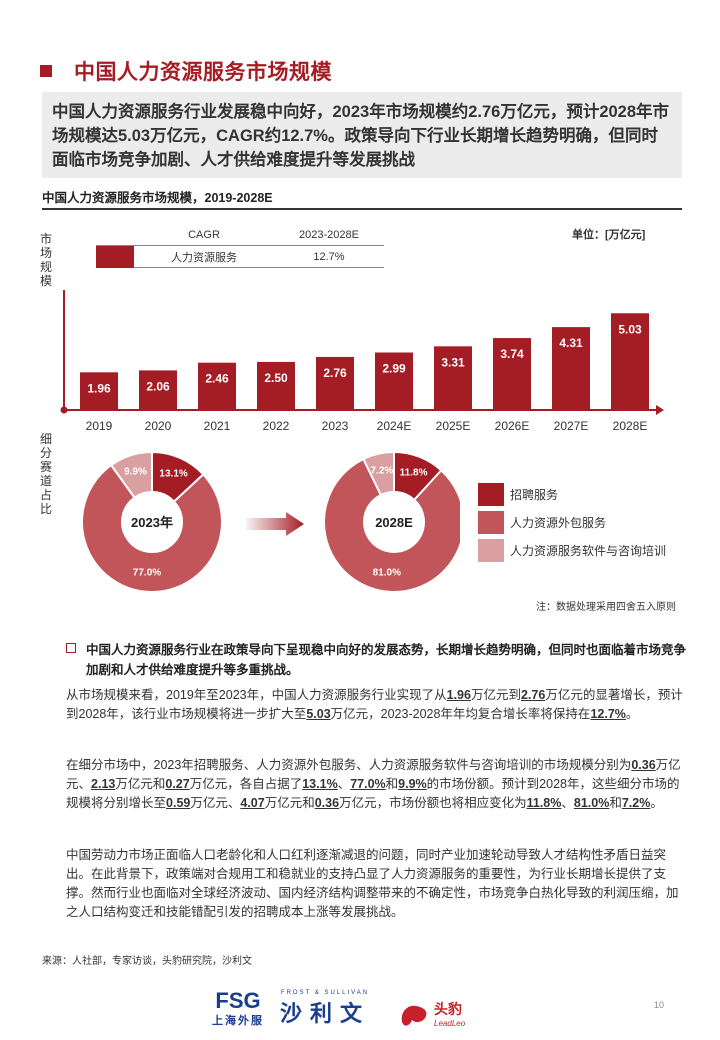  I want to click on frost-logo-text: FROST & SULLIVAN, so click(325, 993).